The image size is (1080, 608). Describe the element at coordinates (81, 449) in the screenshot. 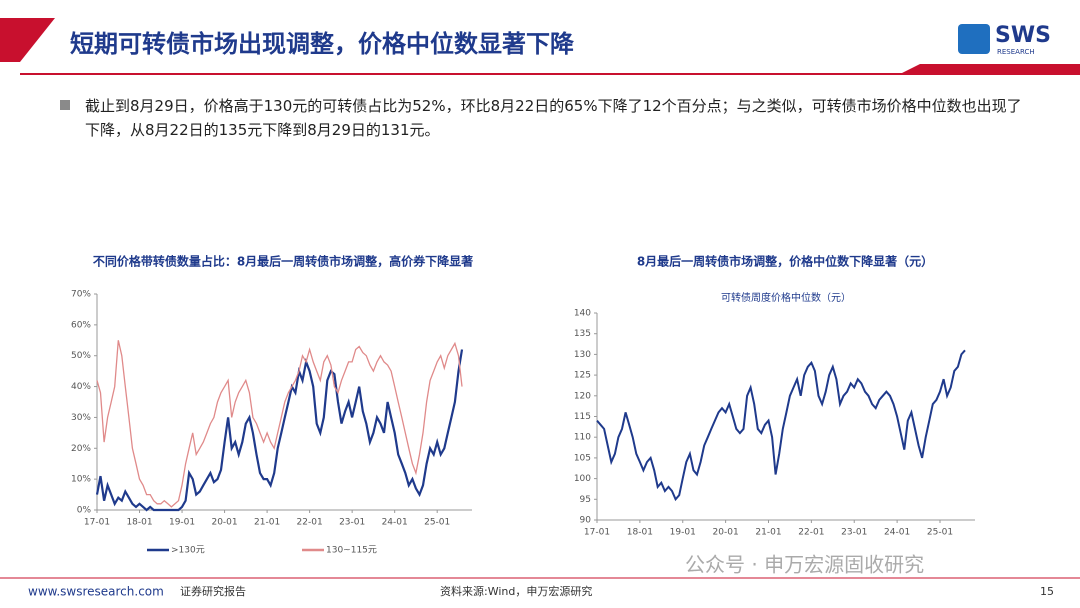

I see `y-tick-label: 20%` at that location.